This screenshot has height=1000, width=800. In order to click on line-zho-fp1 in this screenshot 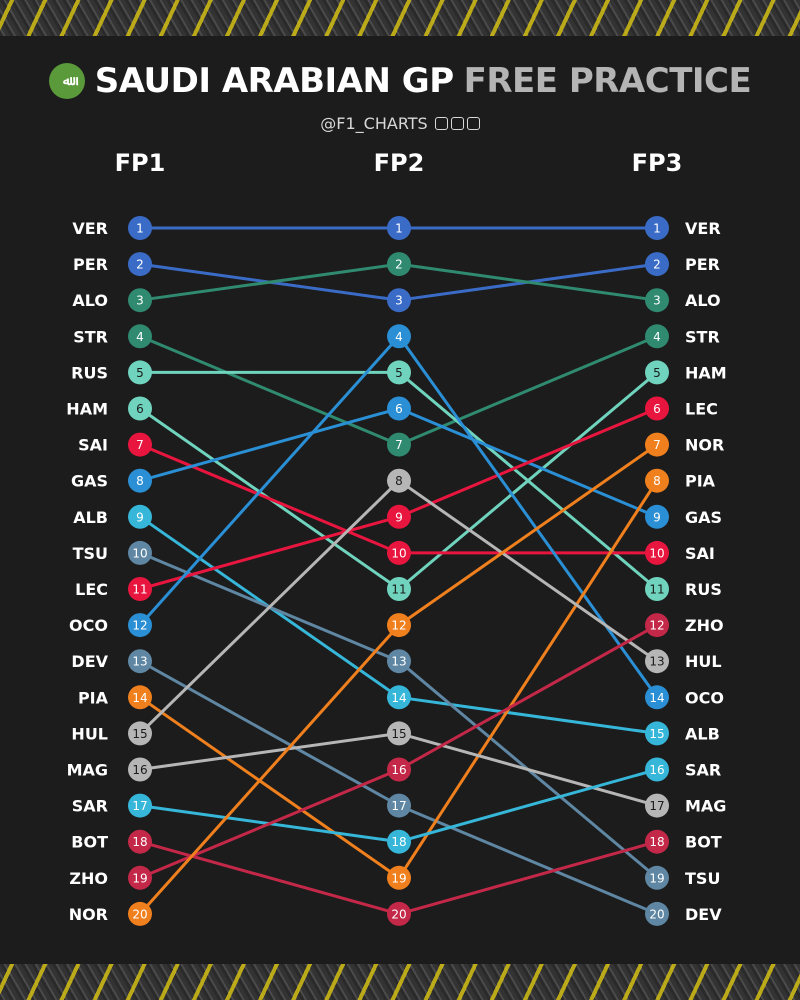, I will do `click(269, 824)`.